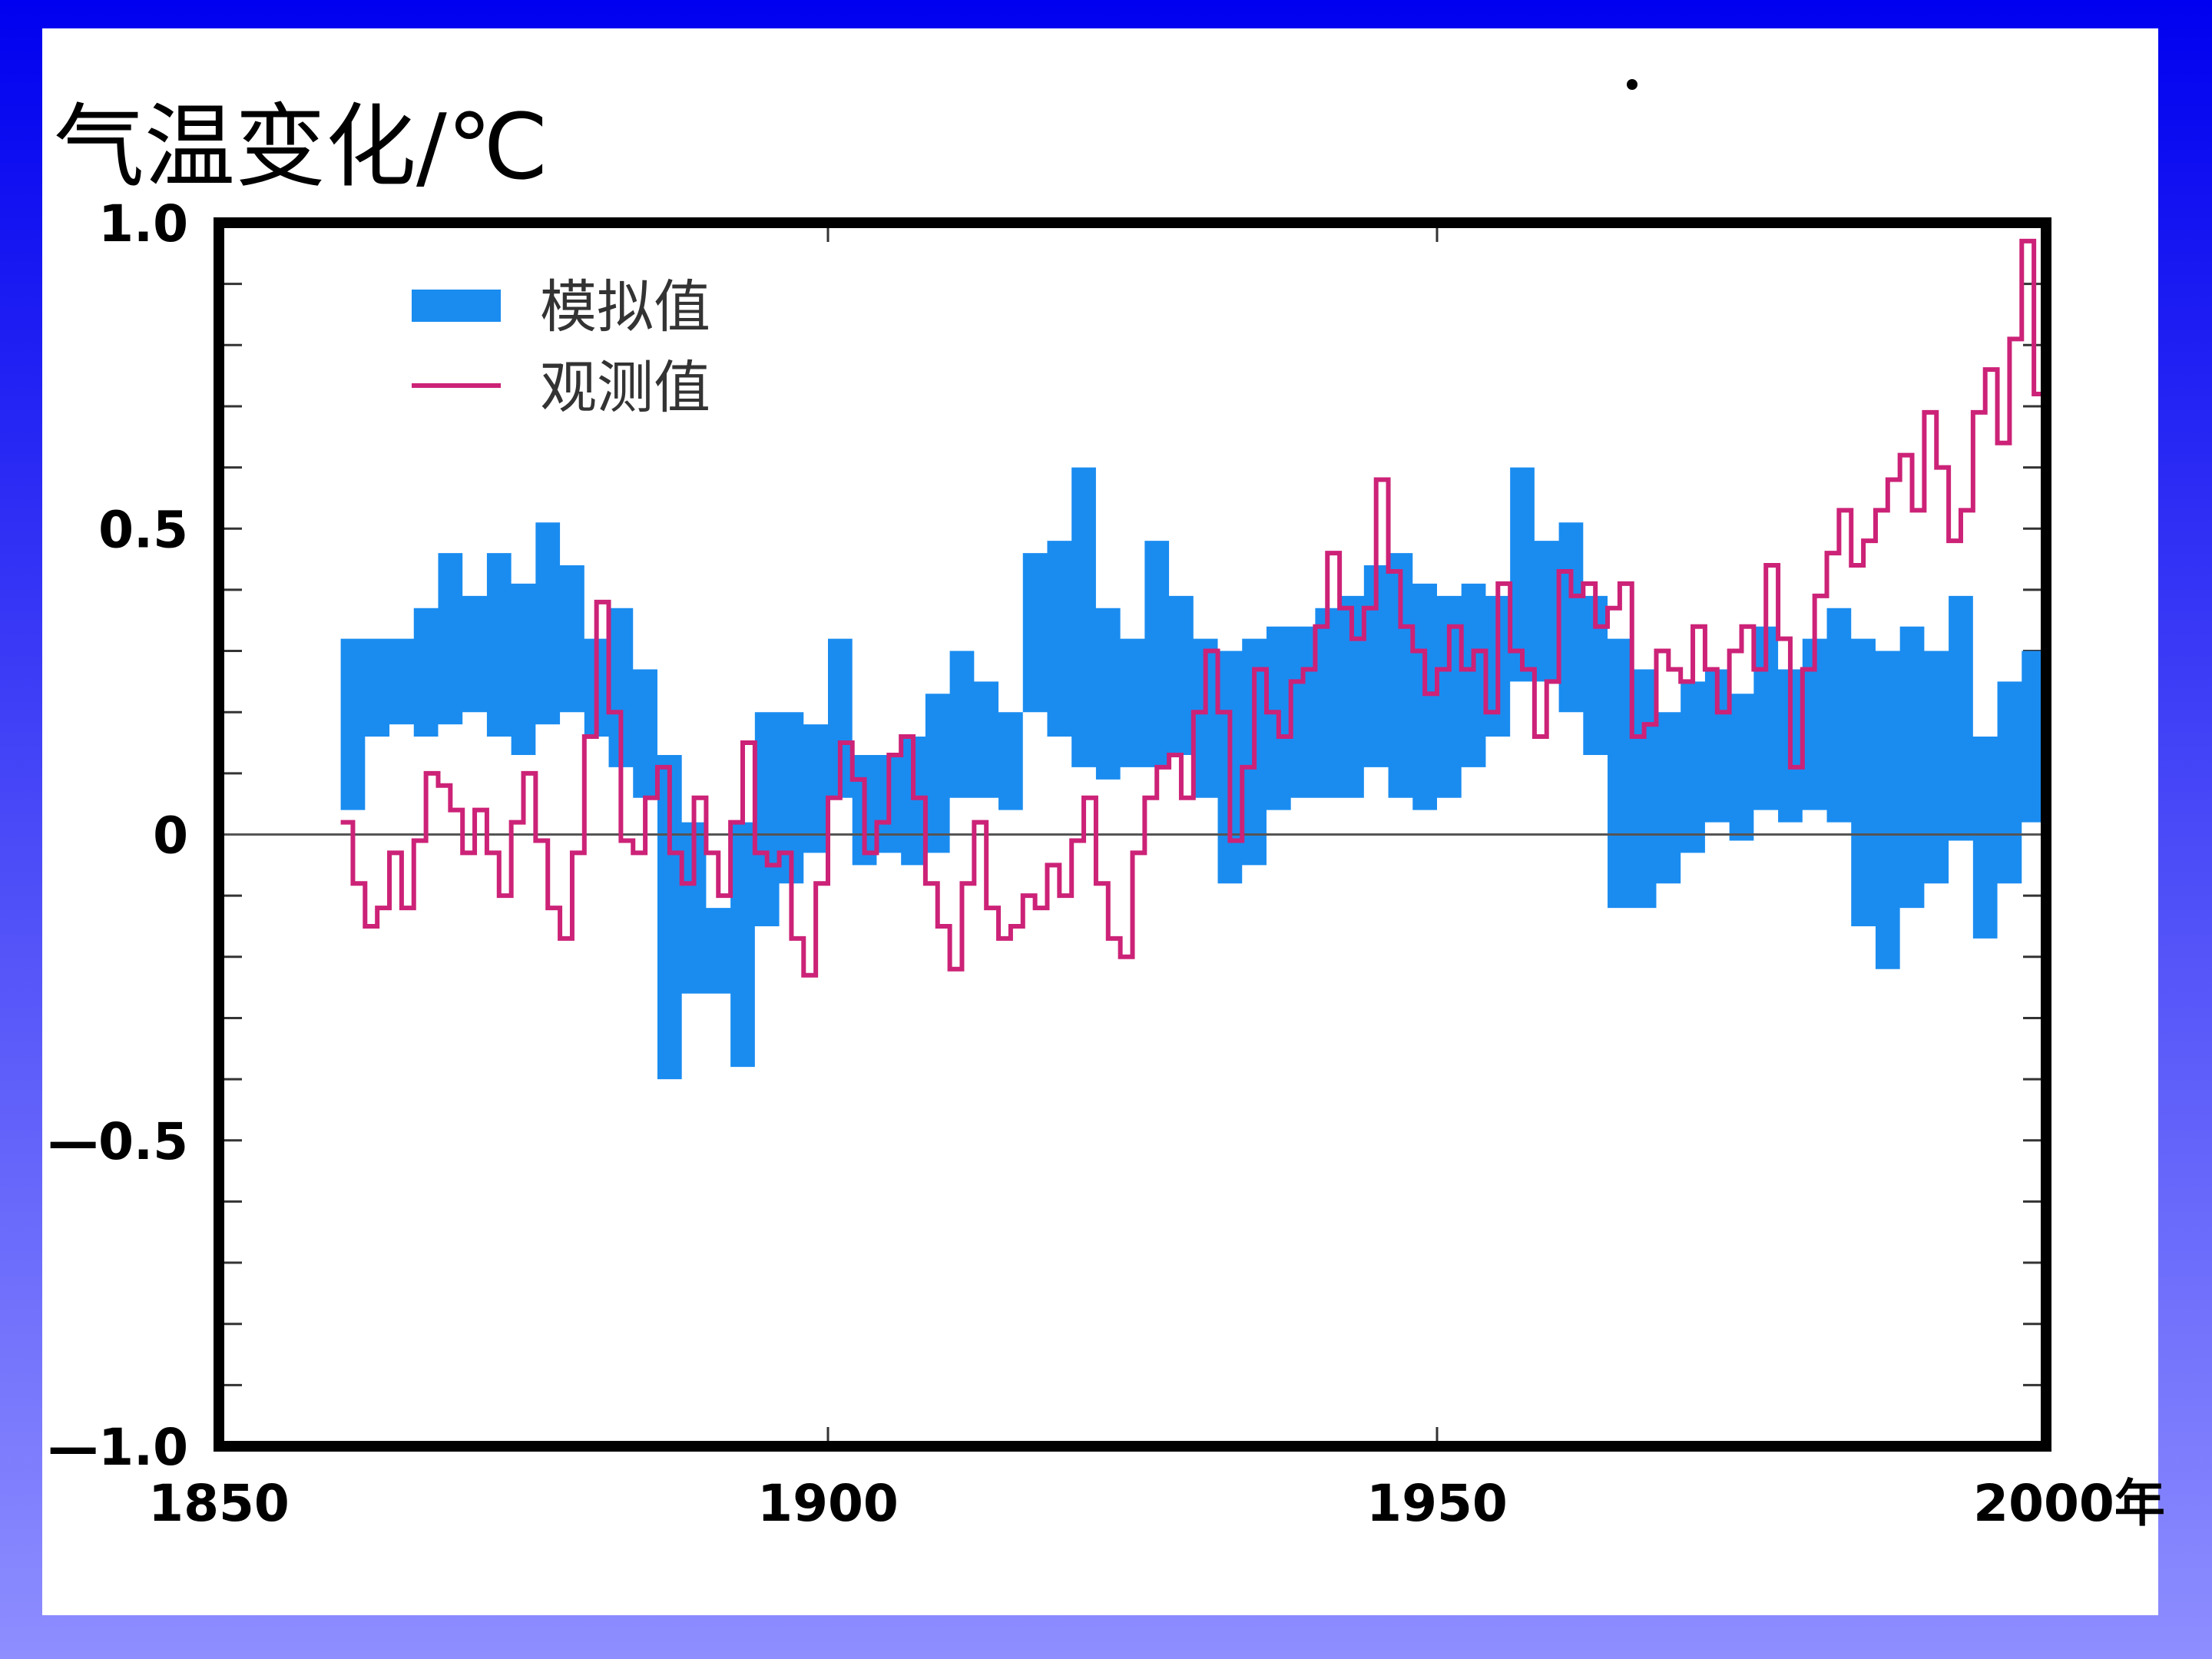  I want to click on x-tick-labels: 1850 1900 1950 2000年, so click(1156, 1503).